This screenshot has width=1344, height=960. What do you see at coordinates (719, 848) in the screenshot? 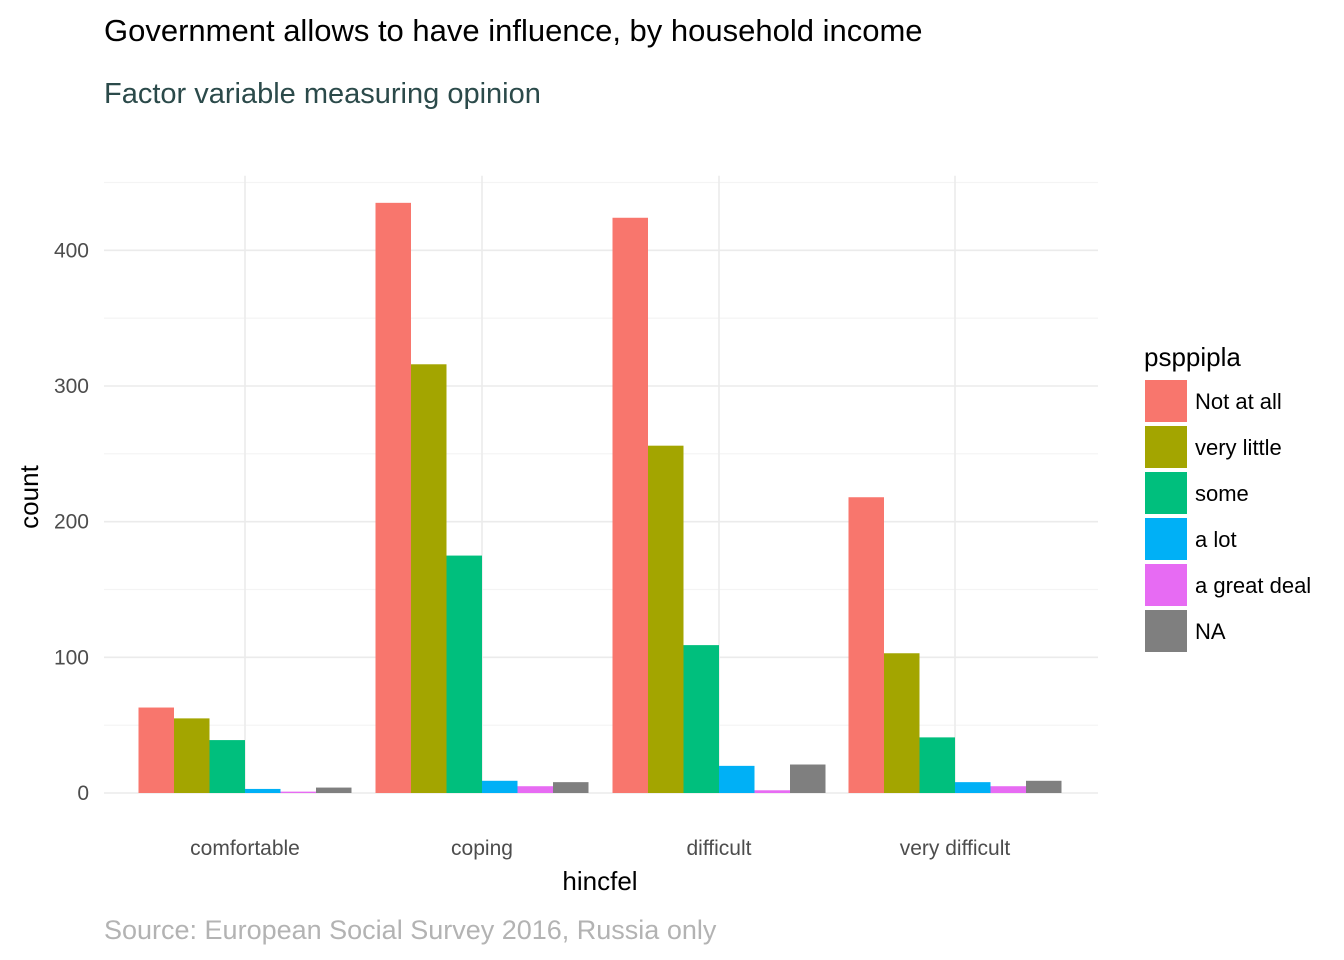
I see `x-tick-label: difficult` at bounding box center [719, 848].